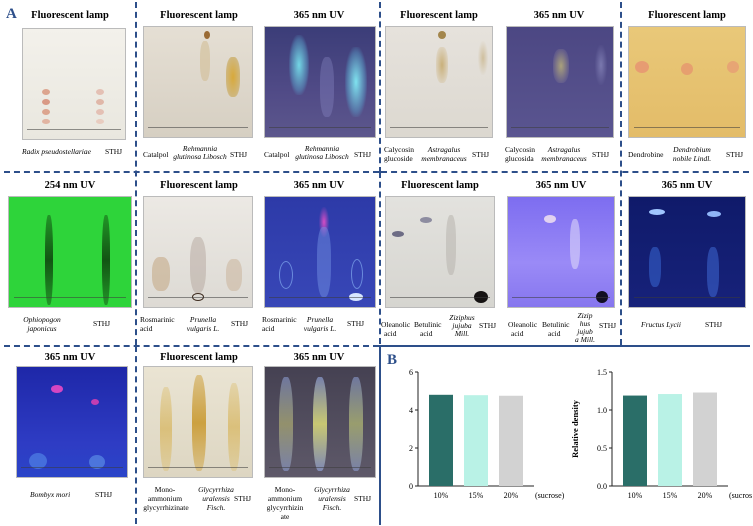 The width and height of the screenshot is (753, 526). I want to click on chart-ph: PH 0 2 4 6 10% 15% 20% (sucrose), so click(474, 434).